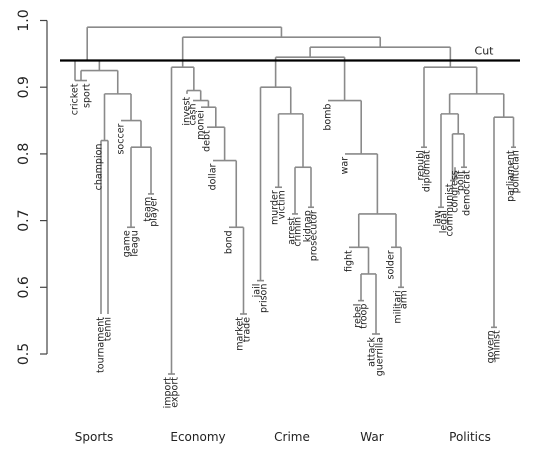 This screenshot has width=541, height=460. Describe the element at coordinates (127, 243) in the screenshot. I see `leaf-label-game: game` at that location.